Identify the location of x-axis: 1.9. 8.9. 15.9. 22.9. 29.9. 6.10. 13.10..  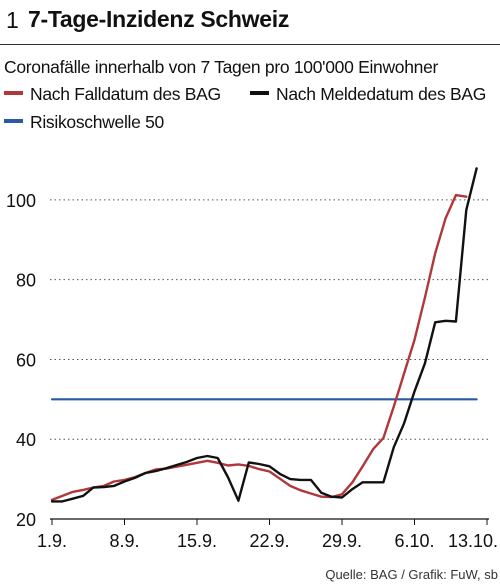
(267, 534).